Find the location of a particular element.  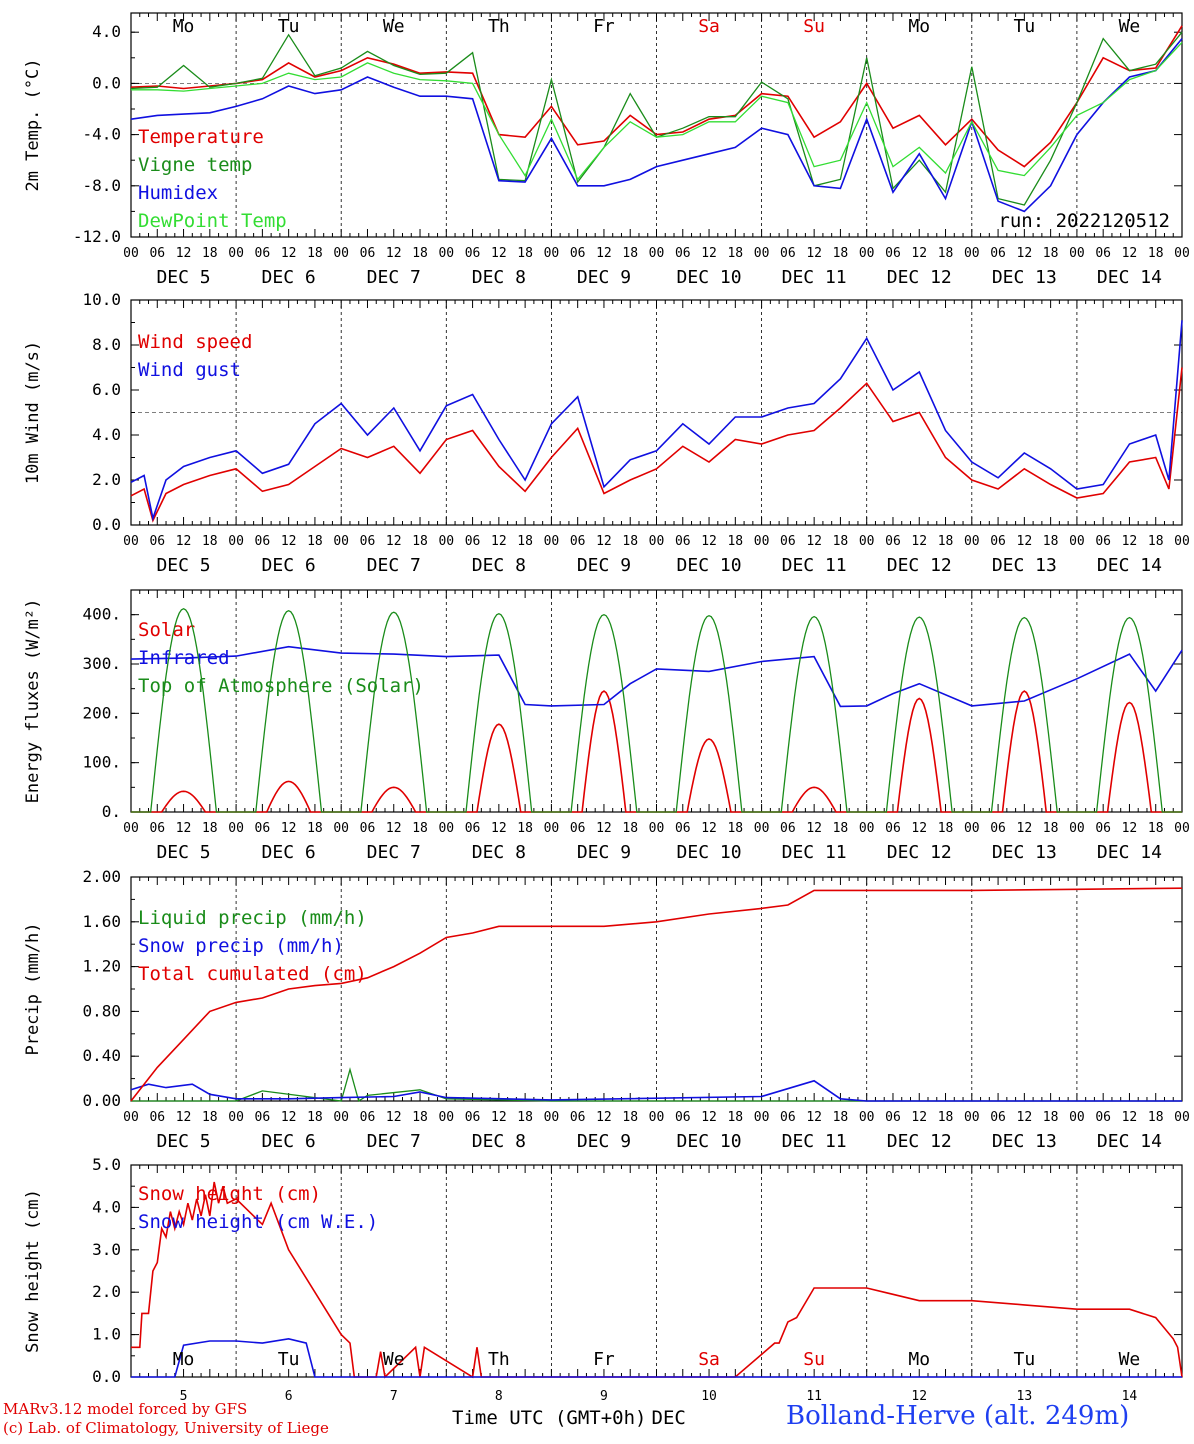

weekday-label: Th is located at coordinates (499, 1359).